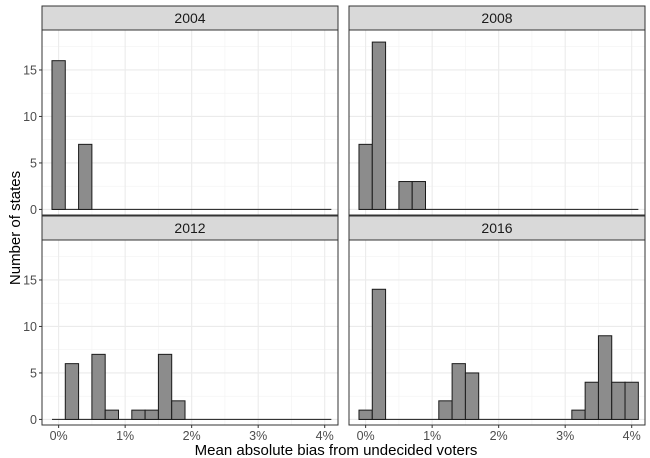  Describe the element at coordinates (15, 228) in the screenshot. I see `y-axis-title: Number of states` at that location.